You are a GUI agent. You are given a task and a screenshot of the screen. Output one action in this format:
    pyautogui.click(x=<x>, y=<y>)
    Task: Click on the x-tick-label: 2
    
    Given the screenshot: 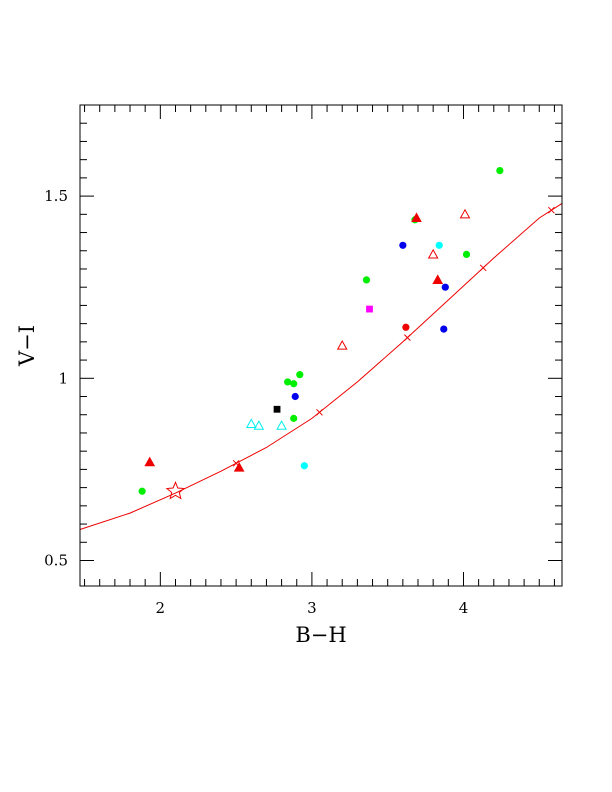 What is the action you would take?
    pyautogui.click(x=161, y=608)
    